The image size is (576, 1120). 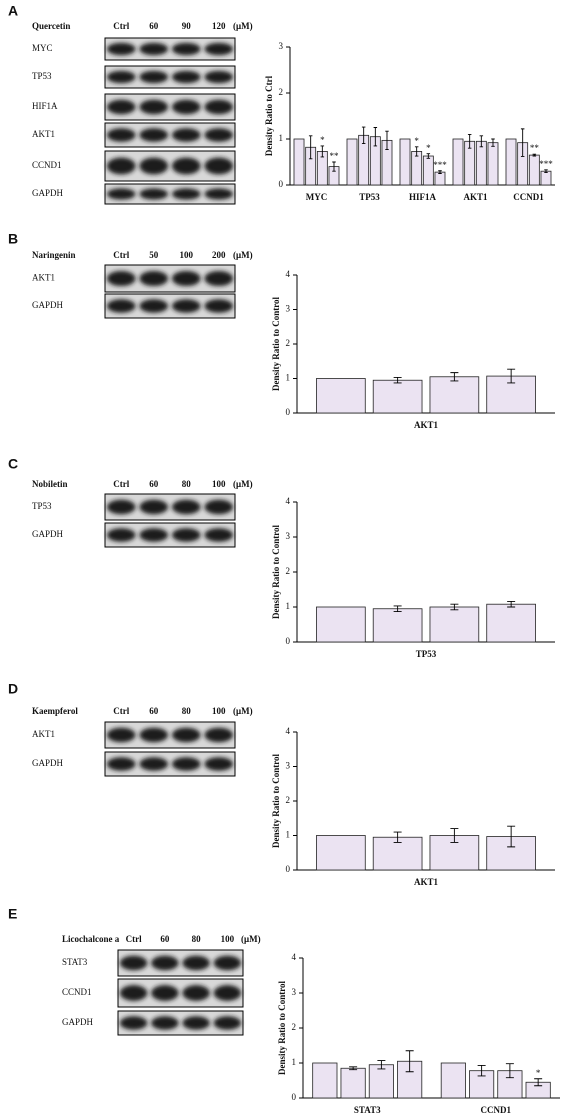 What do you see at coordinates (13, 239) in the screenshot?
I see `panel-label: B` at bounding box center [13, 239].